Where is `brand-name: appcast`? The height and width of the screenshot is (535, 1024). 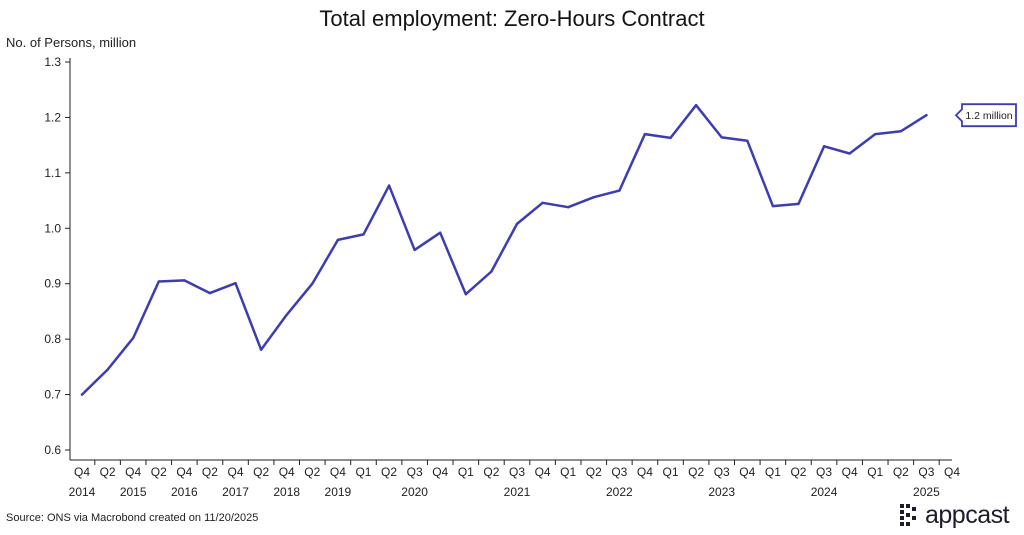 brand-name: appcast is located at coordinates (967, 514).